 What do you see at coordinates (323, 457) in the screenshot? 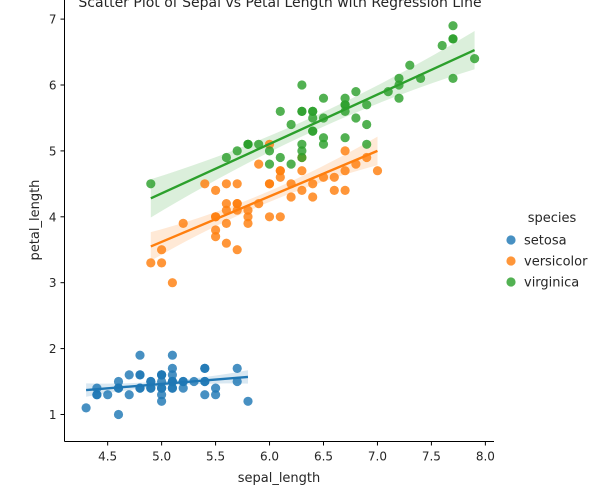
I see `x-tick-label: 6.5` at bounding box center [323, 457].